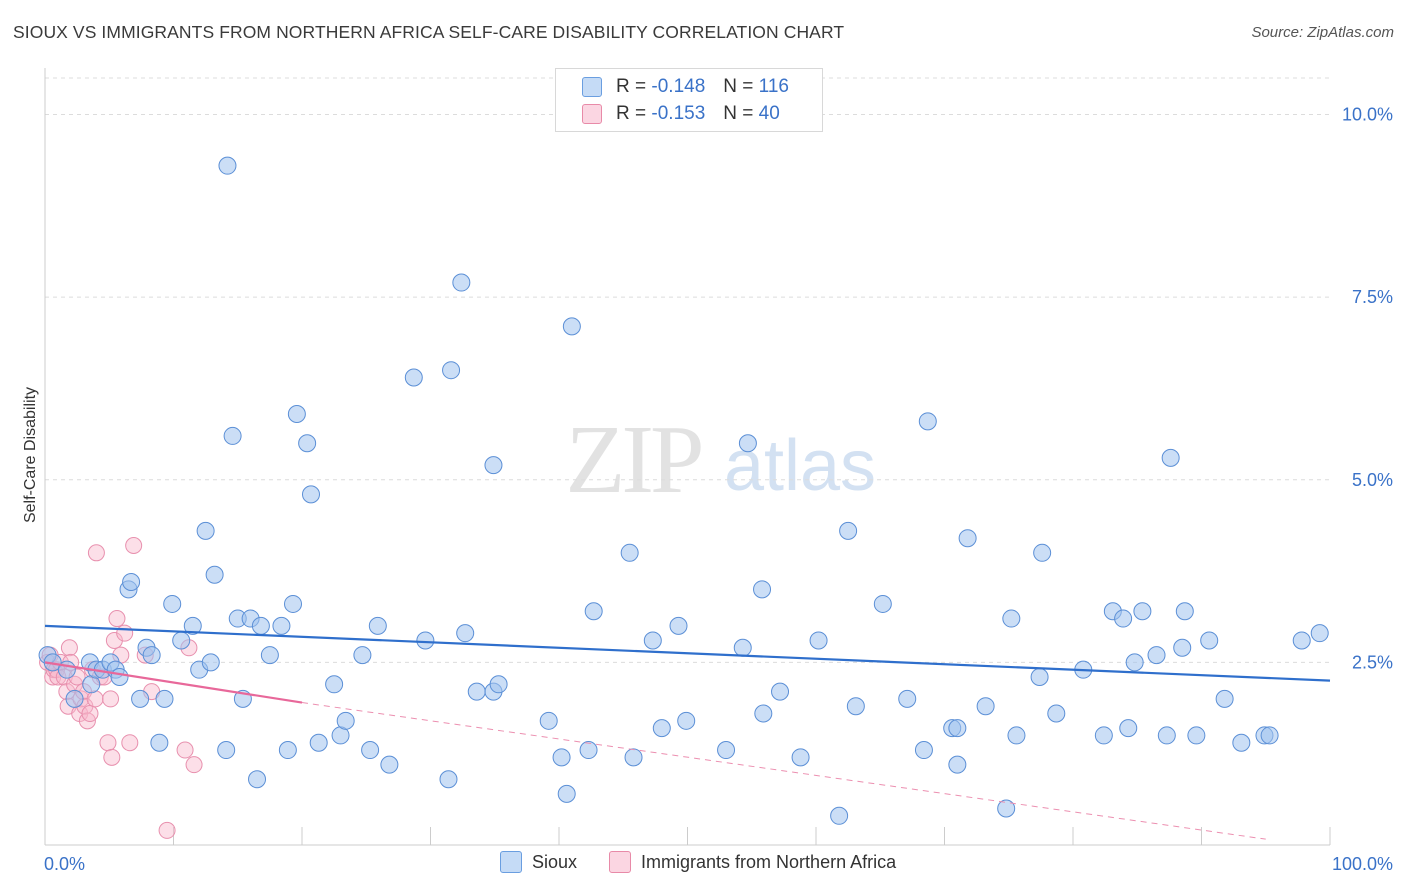  Describe the element at coordinates (738, 86) in the screenshot. I see `legend-n-label: N =` at that location.